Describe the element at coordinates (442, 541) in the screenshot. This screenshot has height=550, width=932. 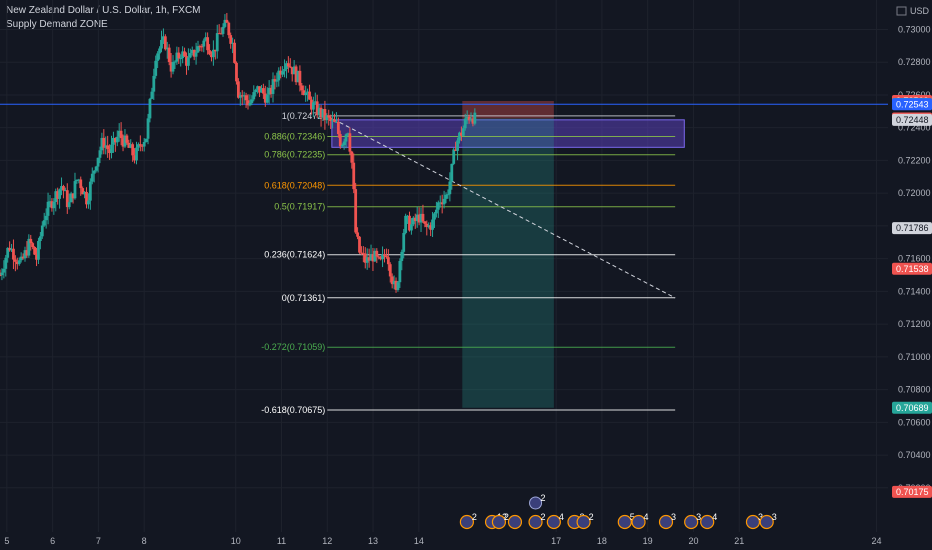
I see `time-axis: 5 6 7 8 10 11 12 13 14 17 18 19 20 21 24` at that location.